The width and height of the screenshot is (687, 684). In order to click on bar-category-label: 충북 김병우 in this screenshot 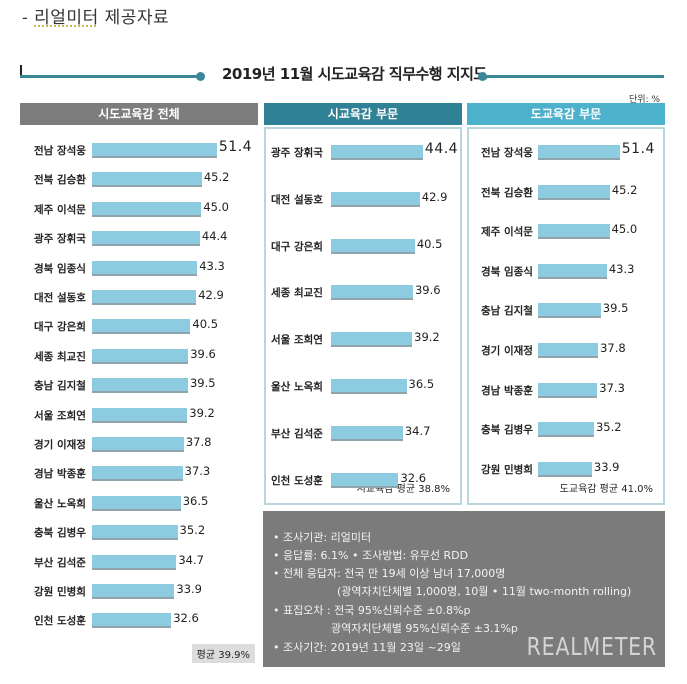, I will do `click(507, 430)`.